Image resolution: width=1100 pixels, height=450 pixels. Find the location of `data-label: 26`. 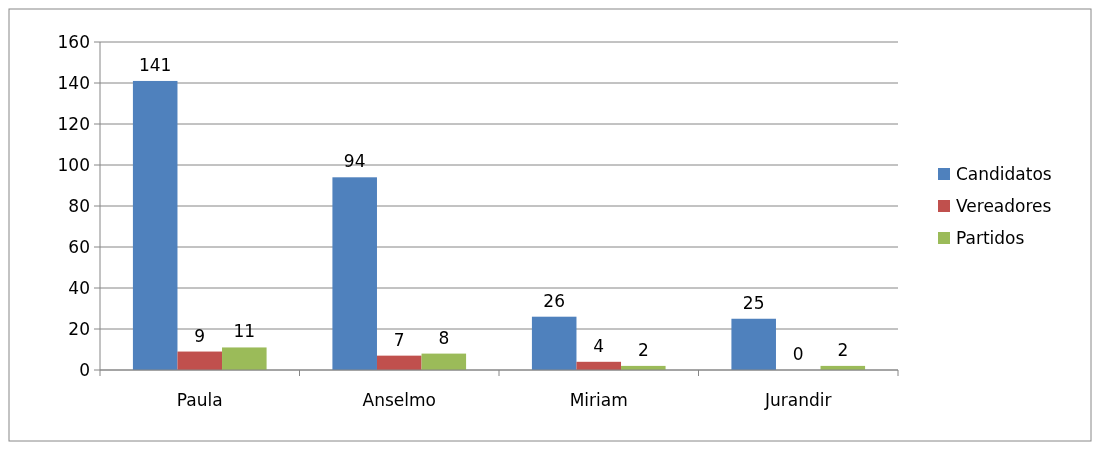

data-label: 26 is located at coordinates (554, 300).